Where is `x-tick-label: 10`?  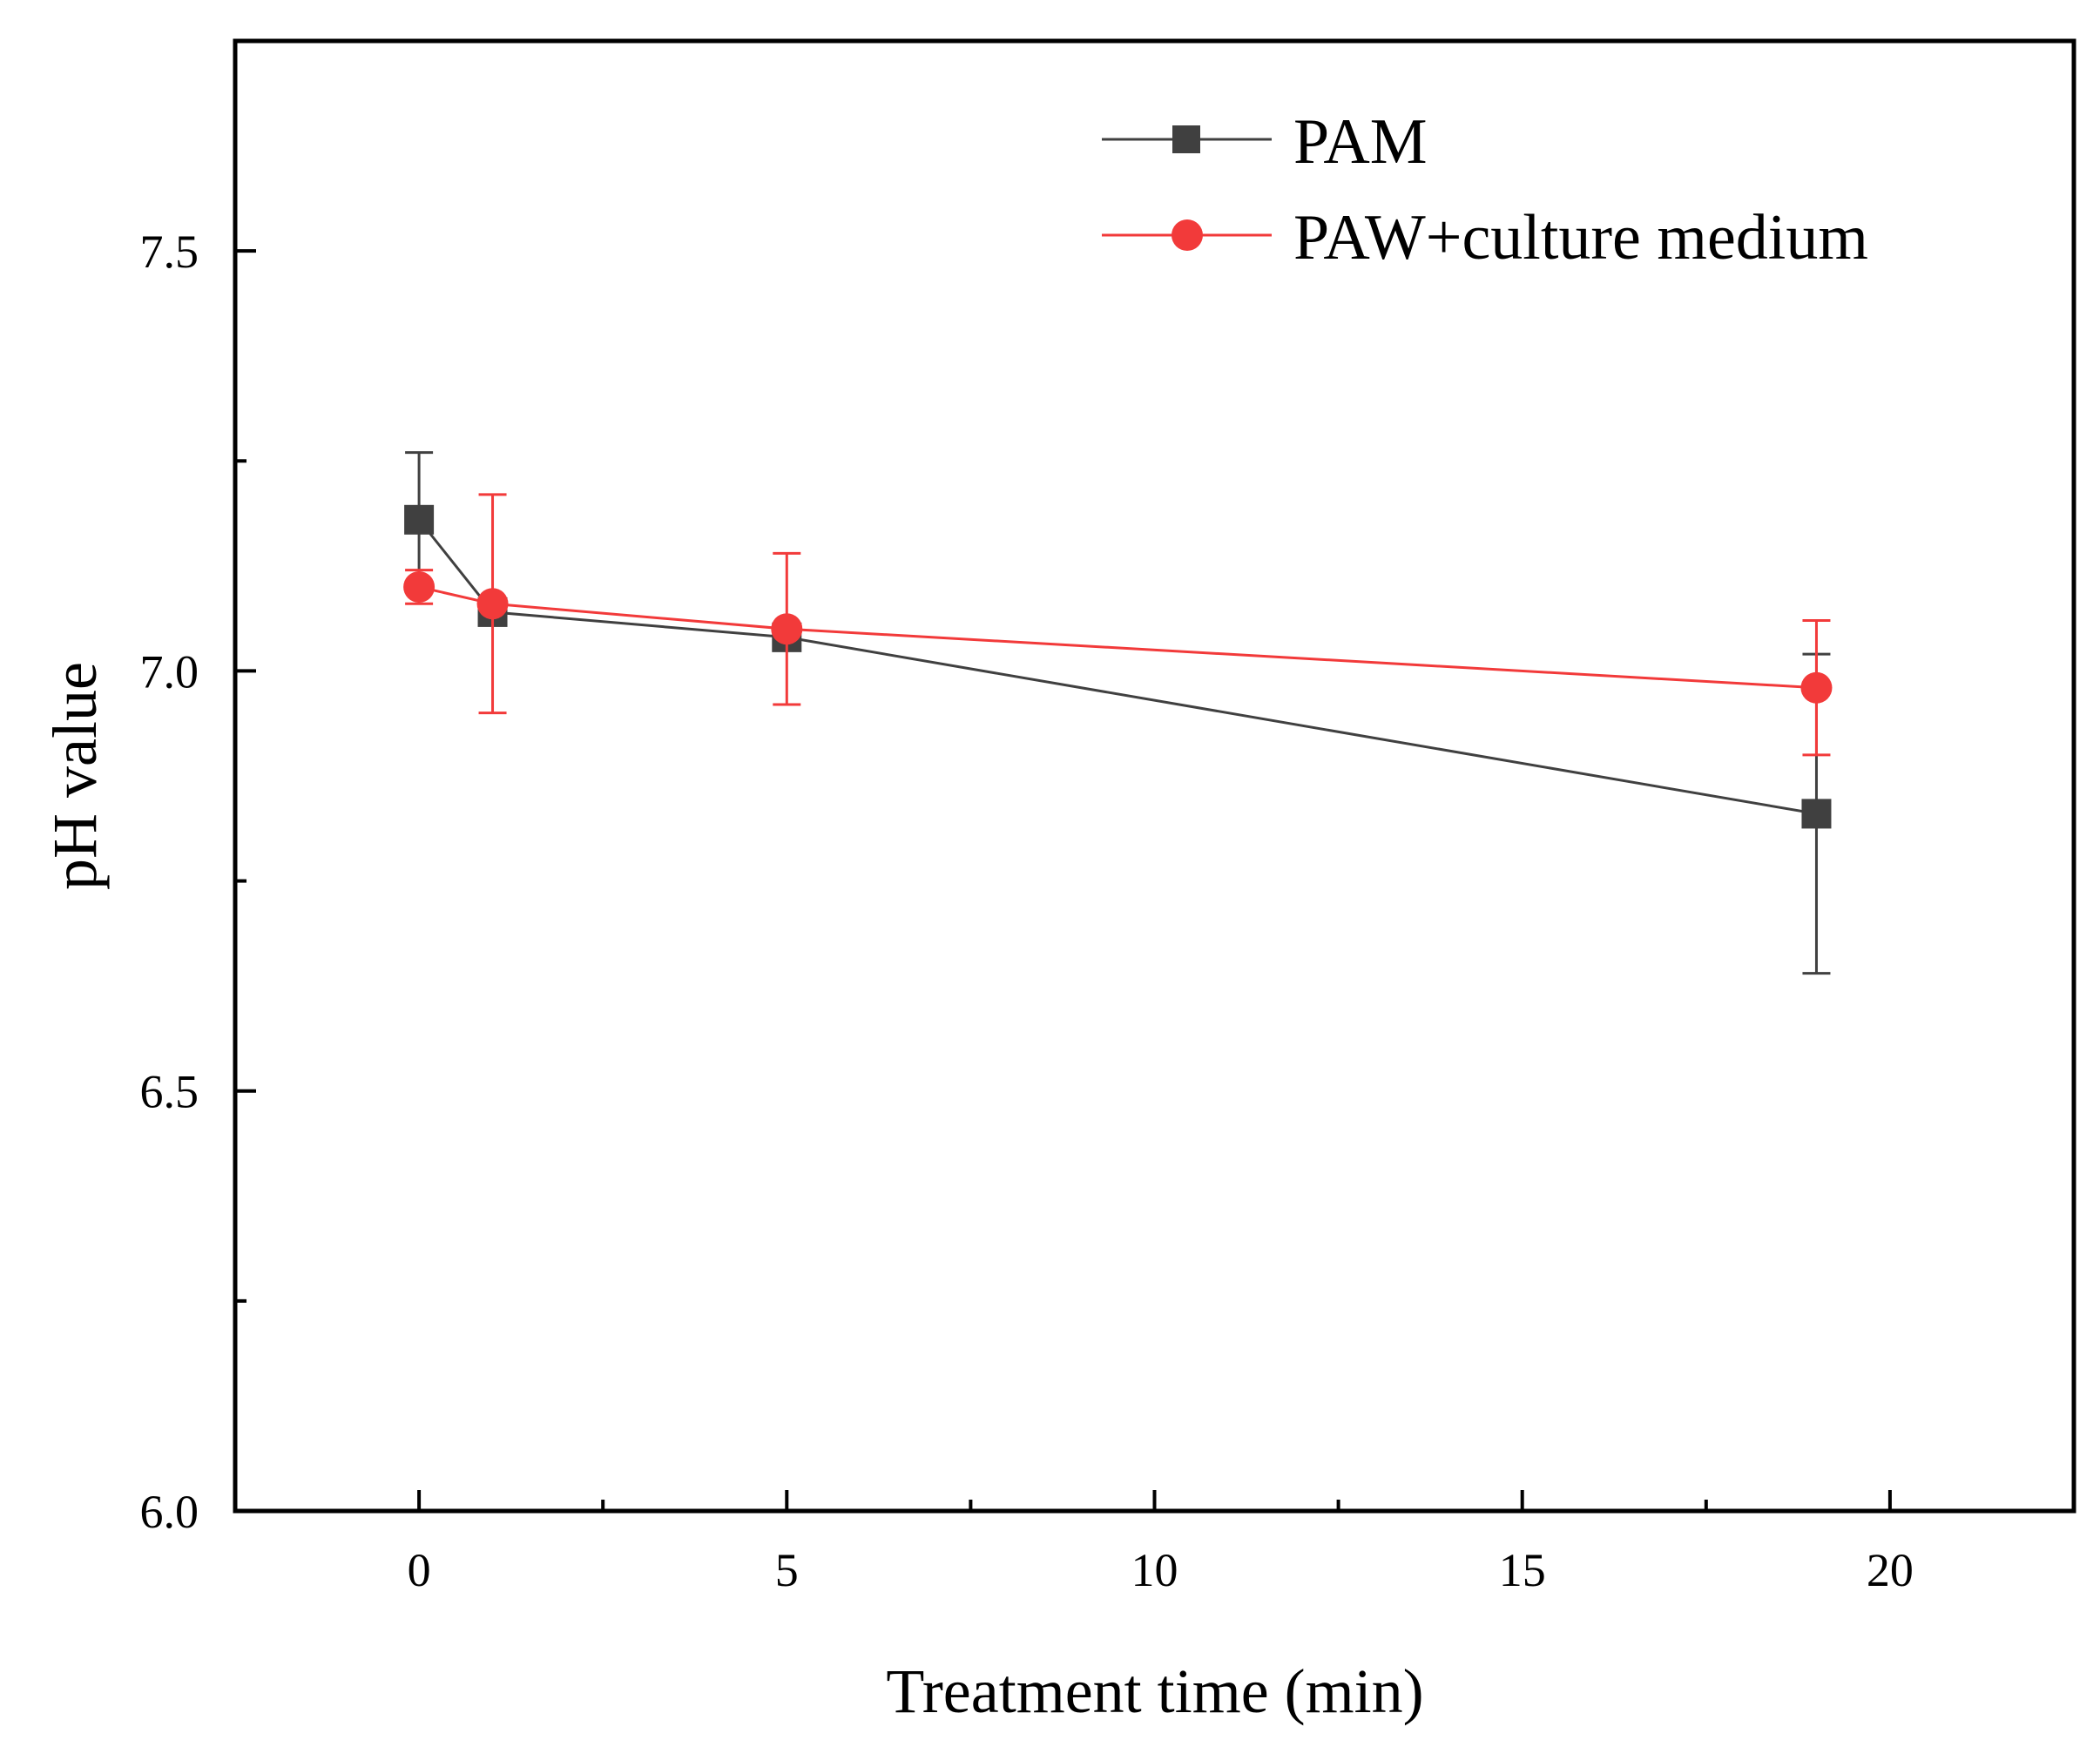
x-tick-label: 10 is located at coordinates (1154, 1570).